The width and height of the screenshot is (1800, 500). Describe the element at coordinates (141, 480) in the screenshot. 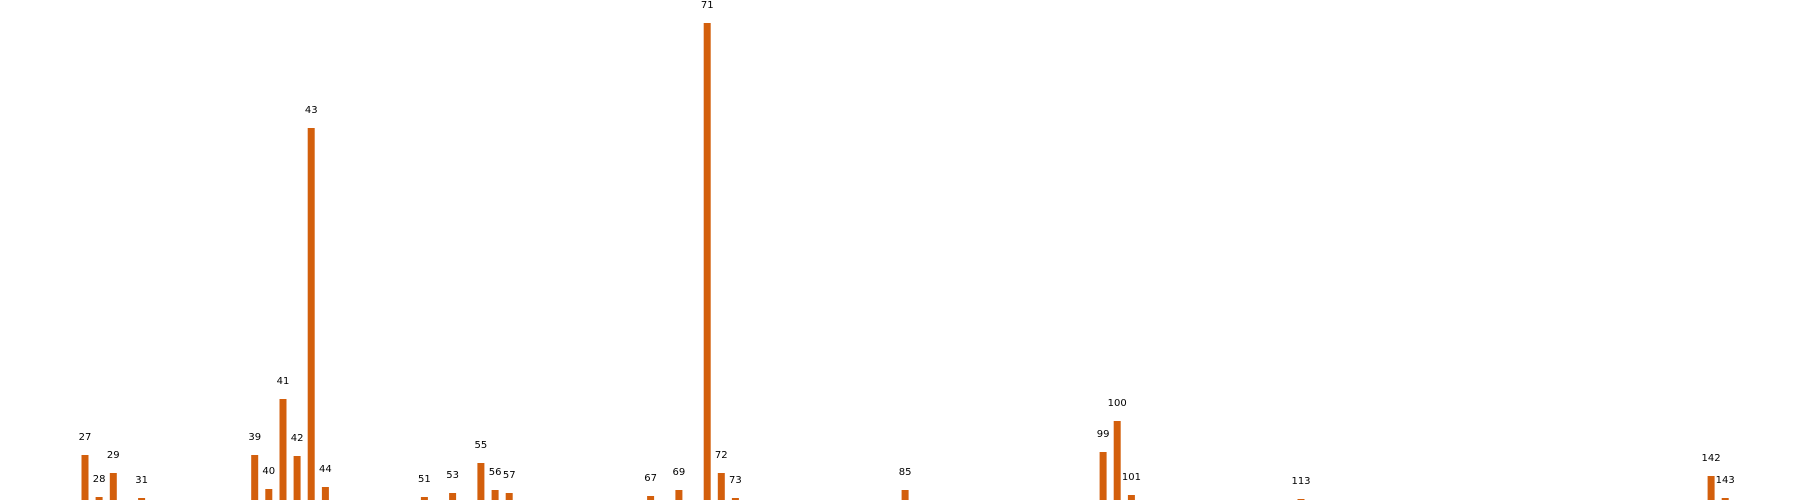

I see `bar-label-31: 31` at that location.